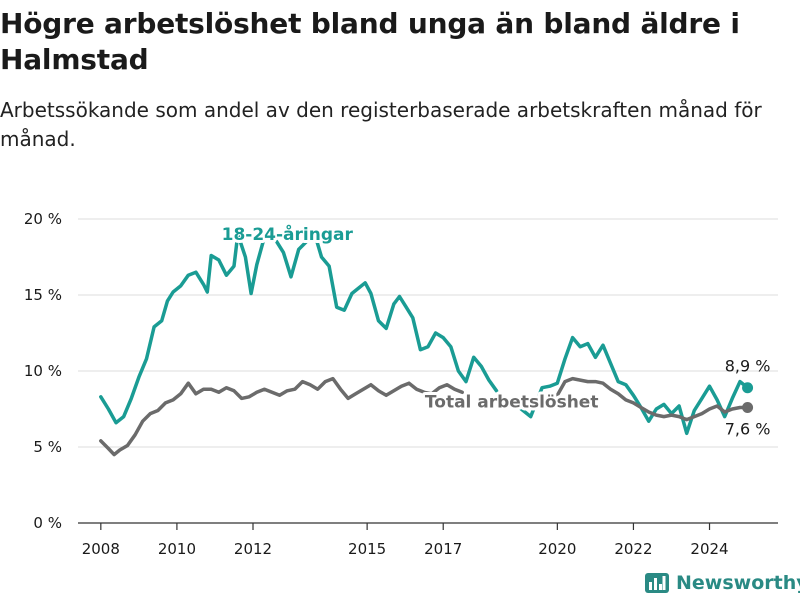 The image size is (800, 600). What do you see at coordinates (253, 549) in the screenshot?
I see `x-tick-label: 2012` at bounding box center [253, 549].